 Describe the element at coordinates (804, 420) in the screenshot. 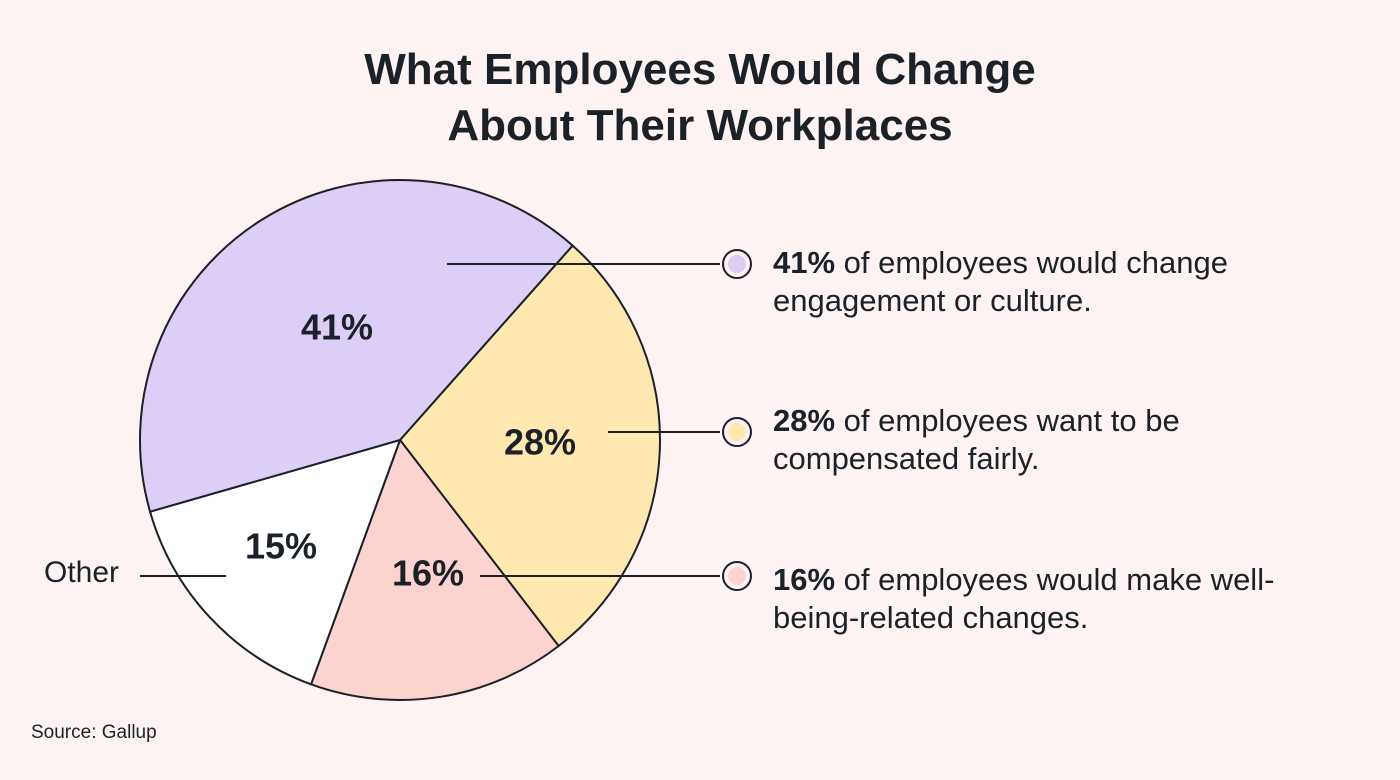

I see `legend-value: 28%` at that location.